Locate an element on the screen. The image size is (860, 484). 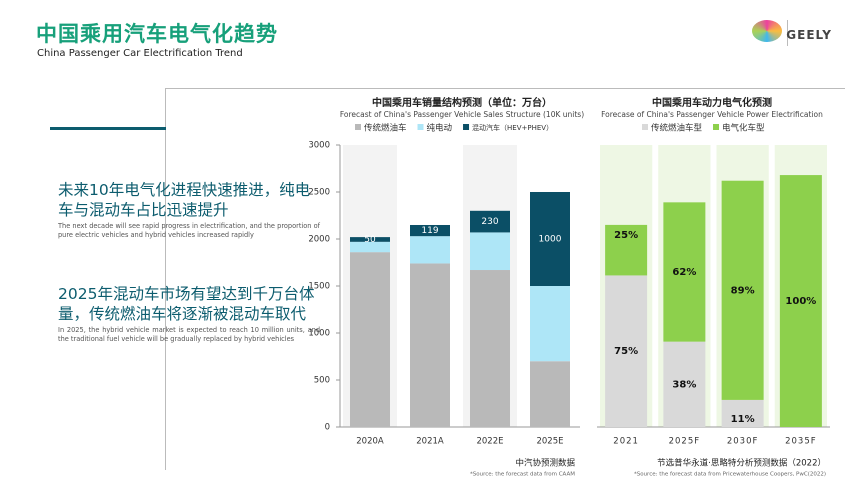
data-label: 1000 is located at coordinates (550, 240).